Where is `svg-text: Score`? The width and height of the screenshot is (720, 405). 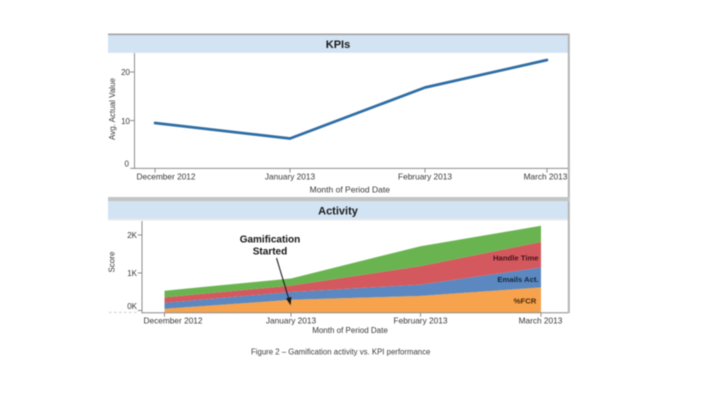
svg-text: Score is located at coordinates (112, 261).